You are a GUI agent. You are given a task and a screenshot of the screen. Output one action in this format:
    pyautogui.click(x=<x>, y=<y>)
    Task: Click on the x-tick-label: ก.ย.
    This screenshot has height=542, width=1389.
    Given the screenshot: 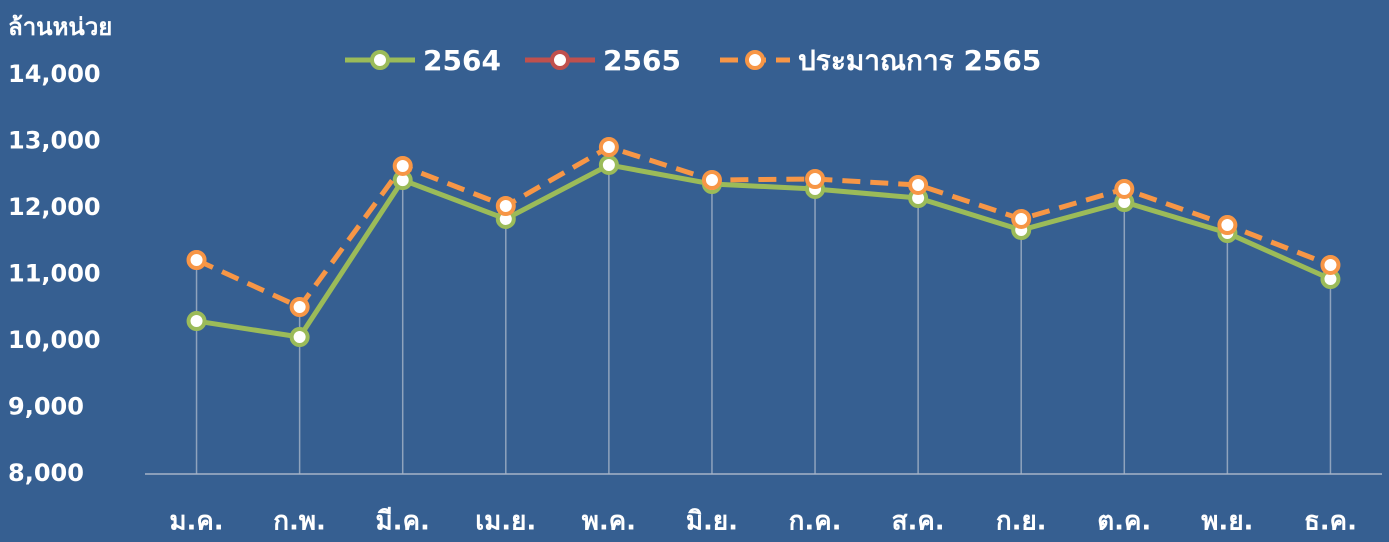 What is the action you would take?
    pyautogui.click(x=1021, y=522)
    